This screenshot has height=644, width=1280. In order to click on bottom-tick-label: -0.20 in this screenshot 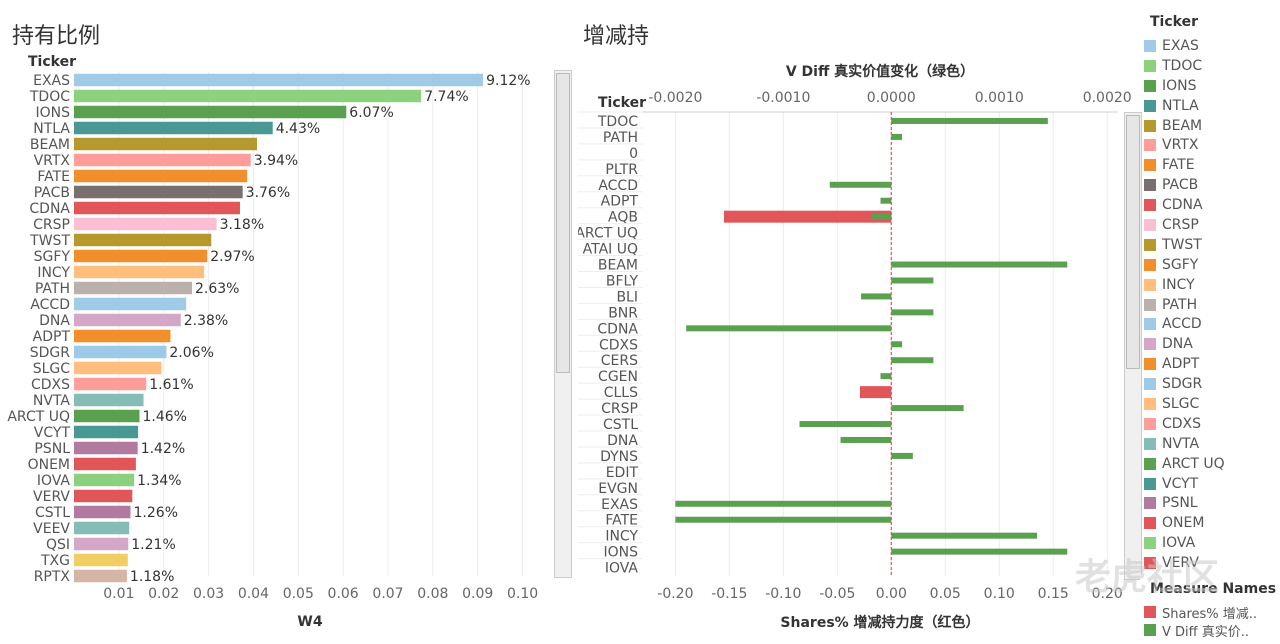, I will do `click(675, 594)`.